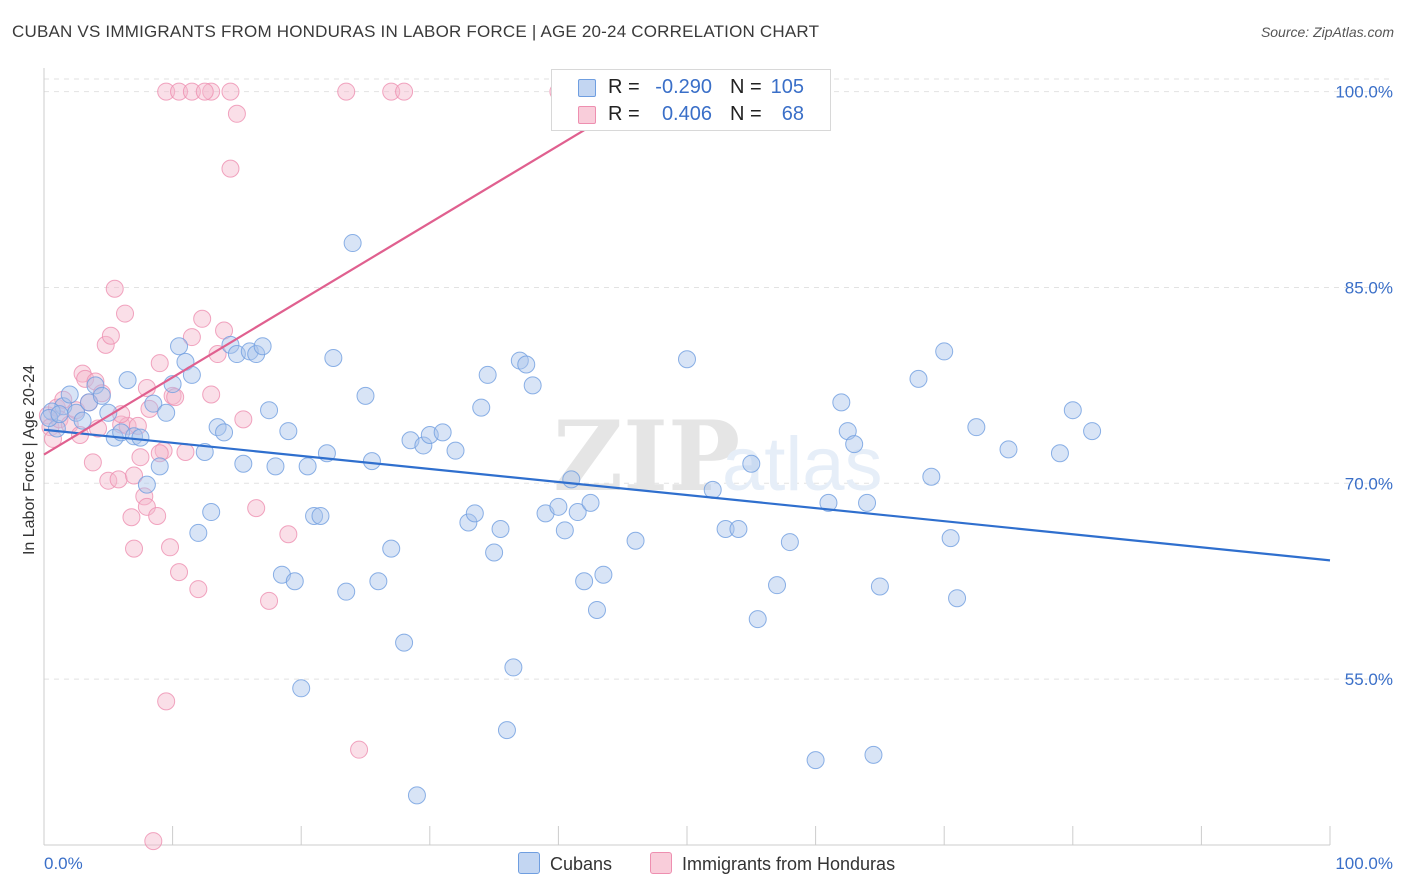 The width and height of the screenshot is (1406, 892). What do you see at coordinates (687, 495) in the screenshot?
I see `cubans-trend-line` at bounding box center [687, 495].